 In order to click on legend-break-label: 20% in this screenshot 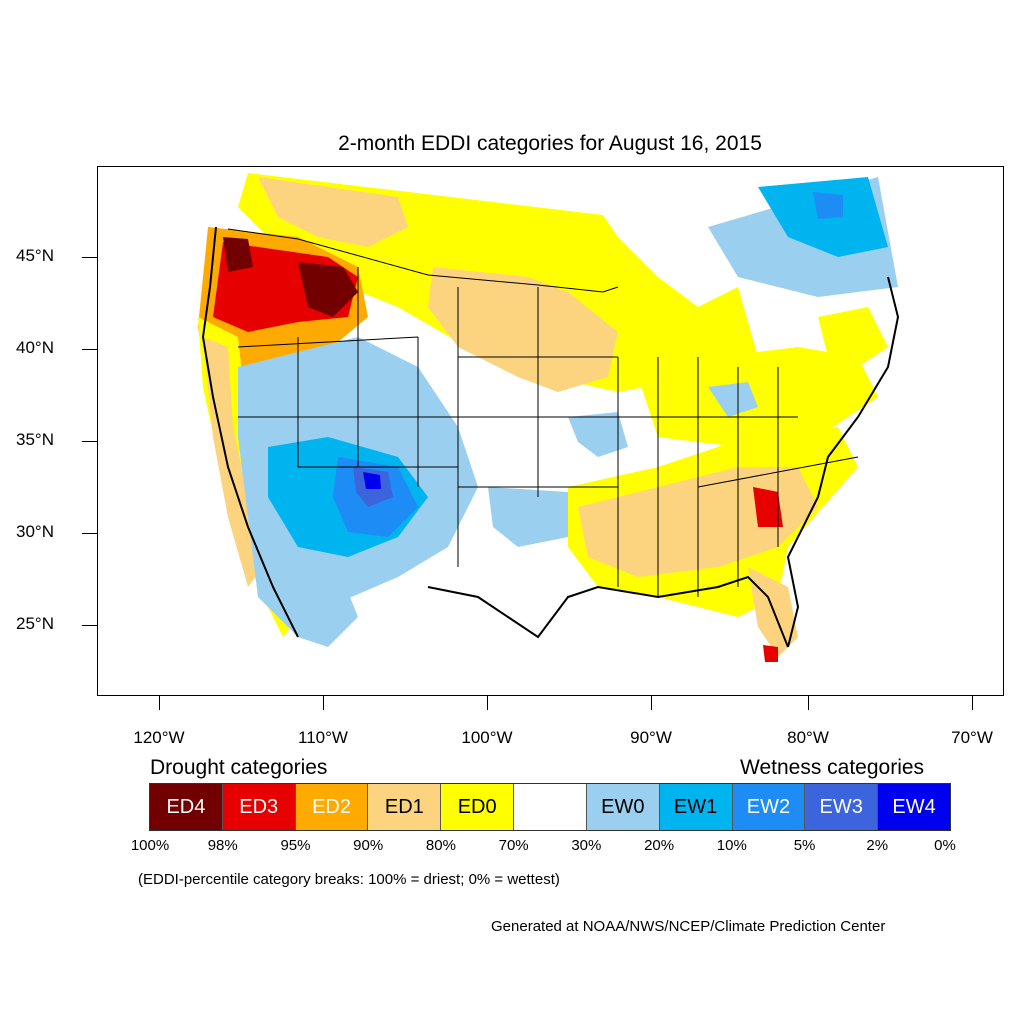, I will do `click(659, 845)`.